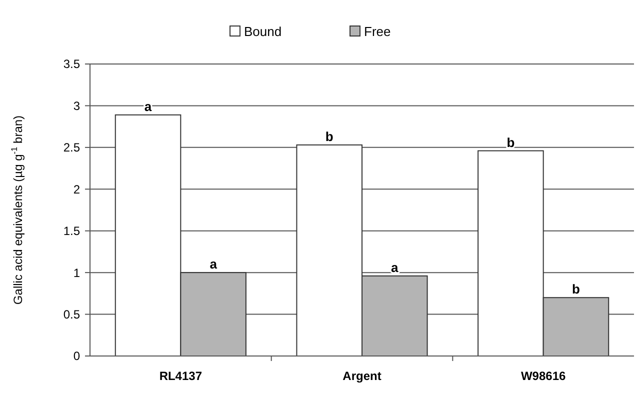  Describe the element at coordinates (71, 147) in the screenshot. I see `y-tick-label: 2.5` at that location.